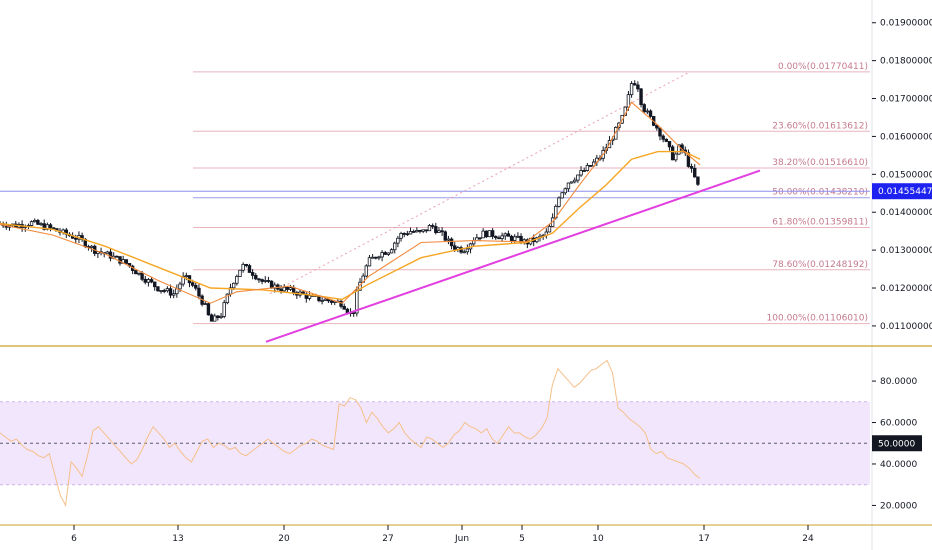  What do you see at coordinates (703, 539) in the screenshot?
I see `time-tick-label: 17` at bounding box center [703, 539].